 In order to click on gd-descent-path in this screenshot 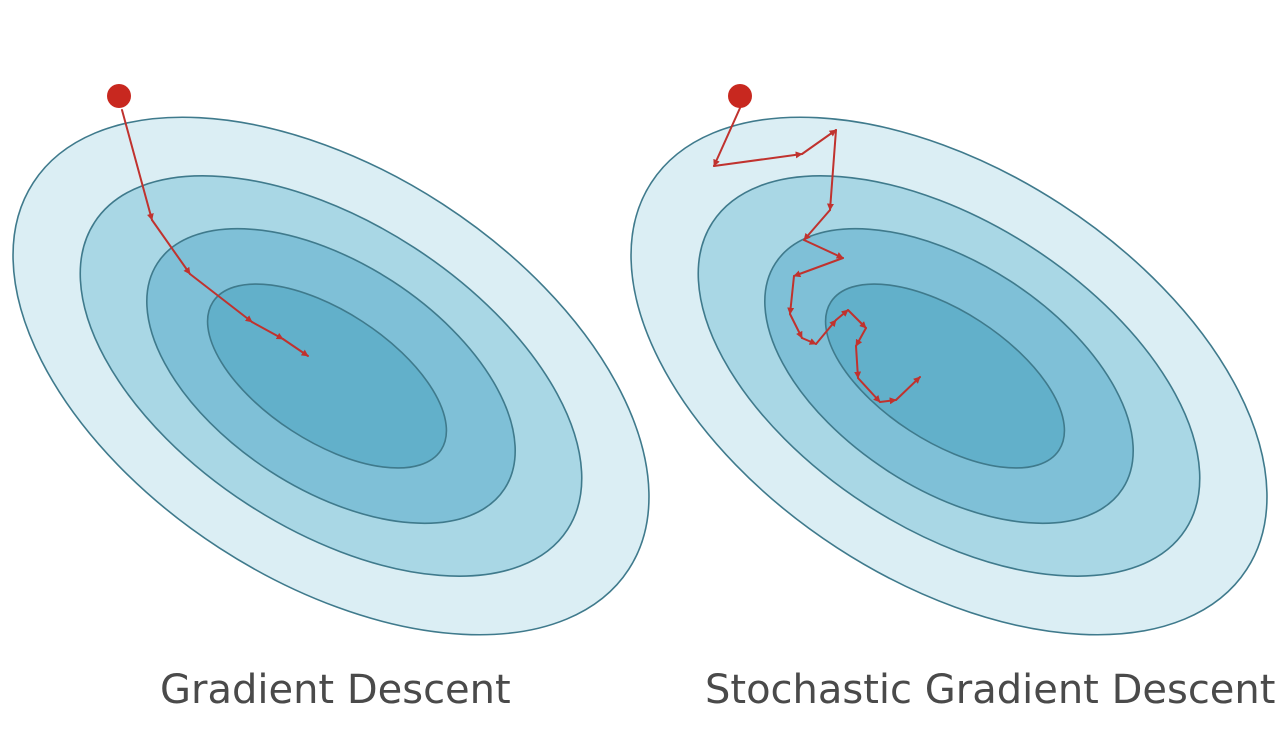, I will do `click(215, 233)`.